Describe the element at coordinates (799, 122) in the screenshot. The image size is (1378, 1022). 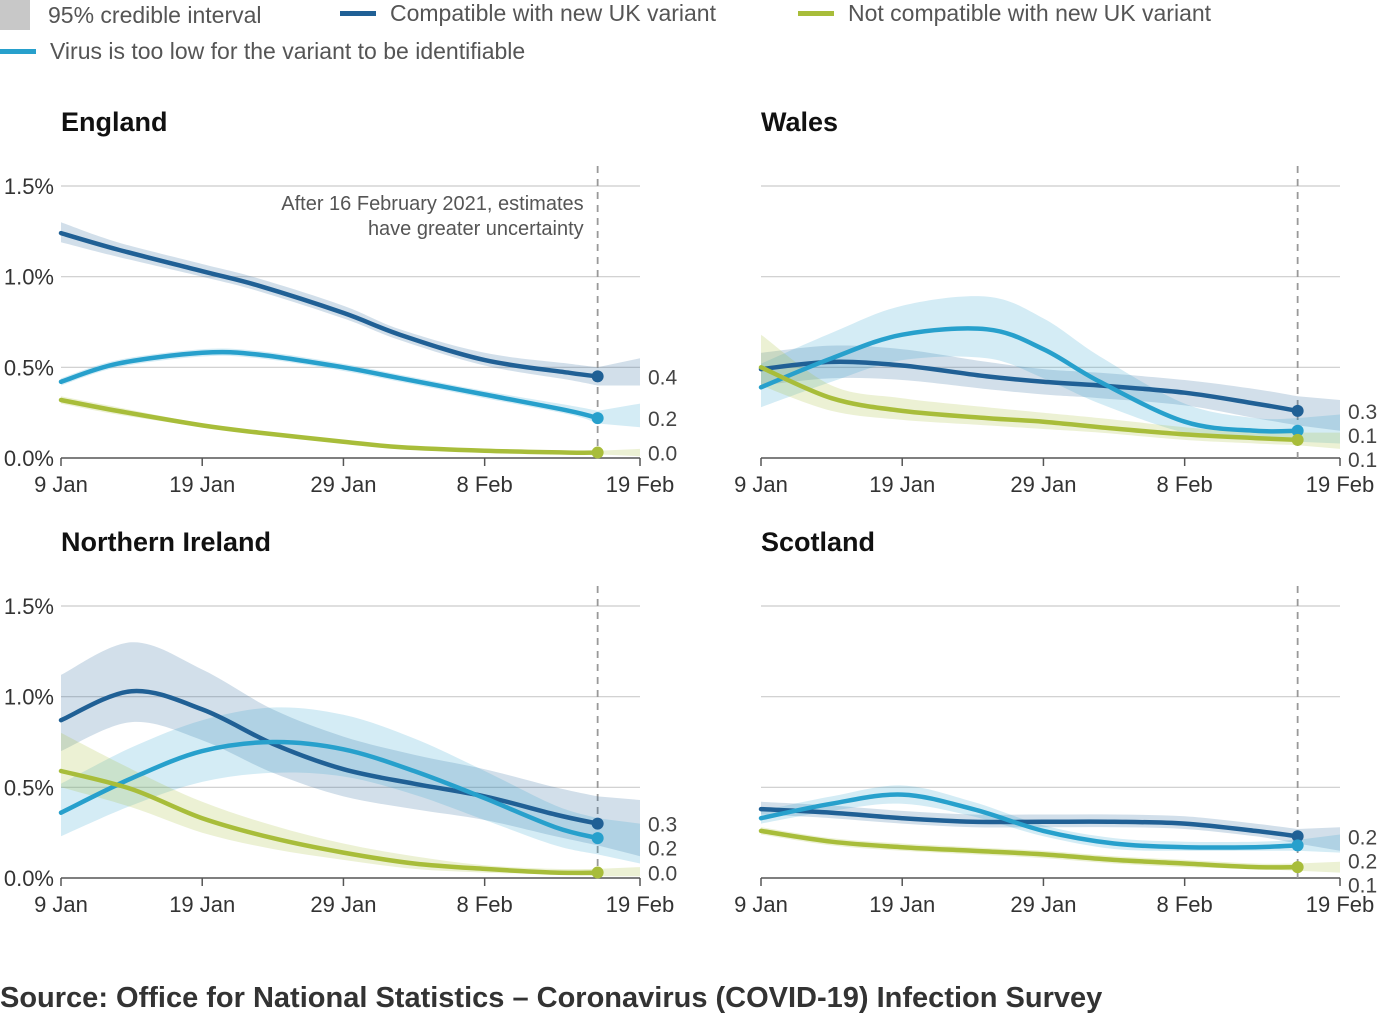
I see `chart-title: Wales` at that location.